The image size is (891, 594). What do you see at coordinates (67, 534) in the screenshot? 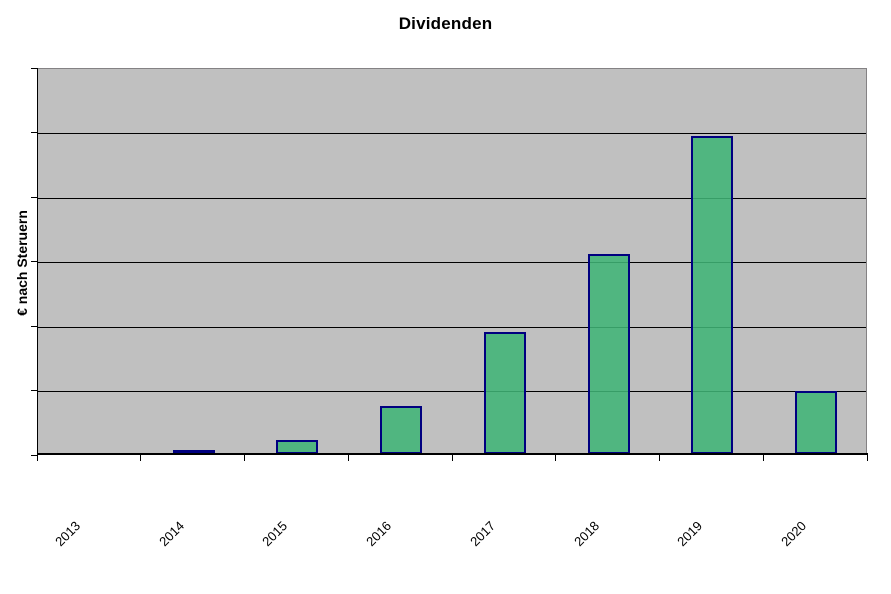
I see `x-axis-label-2013: 2013` at bounding box center [67, 534].